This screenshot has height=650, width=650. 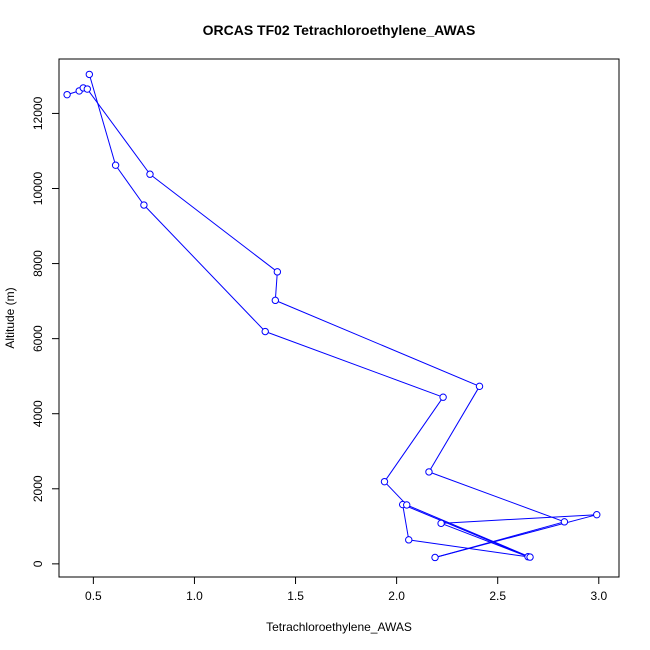 What do you see at coordinates (93, 596) in the screenshot?
I see `x-tick-label: 0.5` at bounding box center [93, 596].